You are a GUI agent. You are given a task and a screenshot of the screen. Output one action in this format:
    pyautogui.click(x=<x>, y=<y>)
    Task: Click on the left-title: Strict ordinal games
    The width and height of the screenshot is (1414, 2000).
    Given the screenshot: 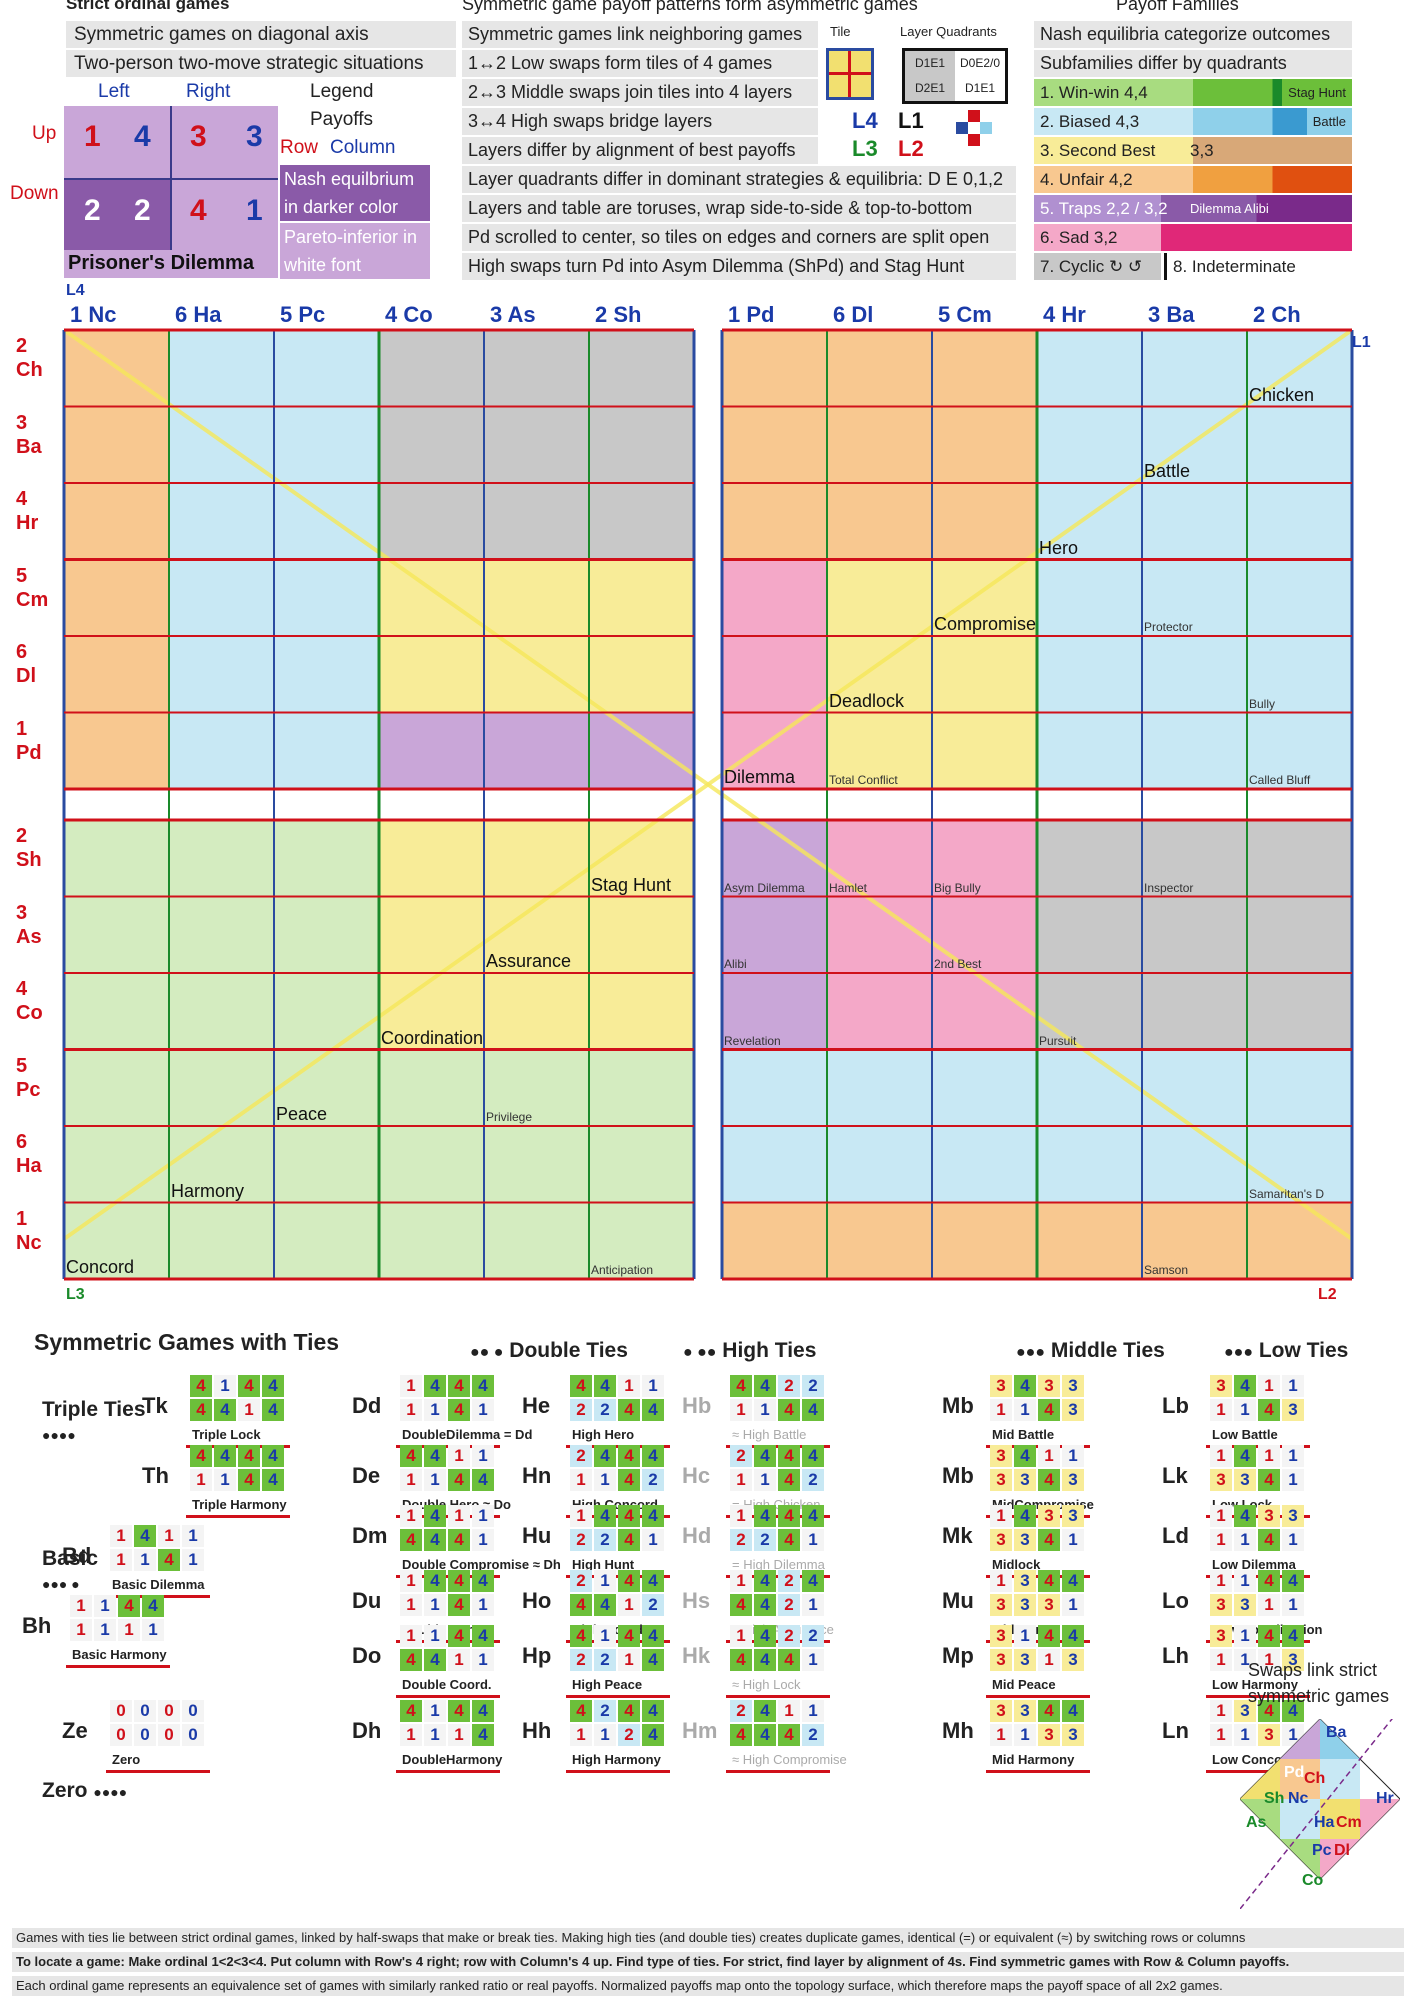 What is the action you would take?
    pyautogui.click(x=148, y=6)
    